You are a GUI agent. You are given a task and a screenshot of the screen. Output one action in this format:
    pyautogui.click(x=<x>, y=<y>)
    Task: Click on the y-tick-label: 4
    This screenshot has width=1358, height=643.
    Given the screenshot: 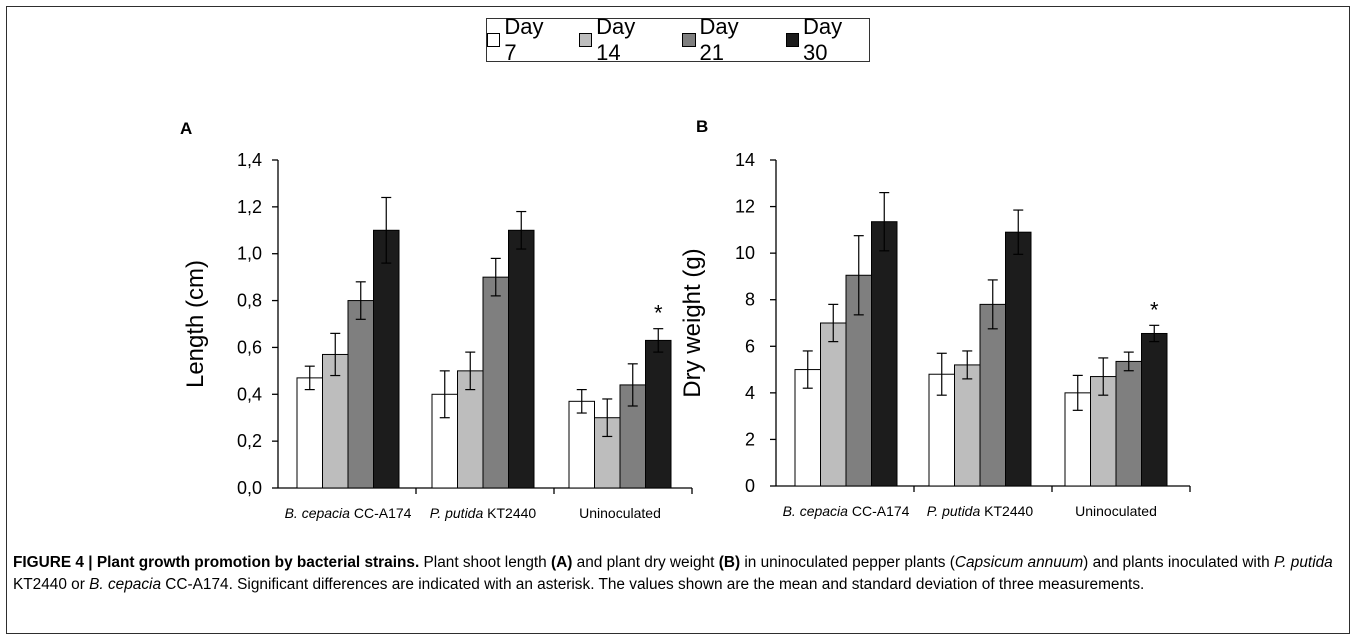 What is the action you would take?
    pyautogui.click(x=750, y=393)
    